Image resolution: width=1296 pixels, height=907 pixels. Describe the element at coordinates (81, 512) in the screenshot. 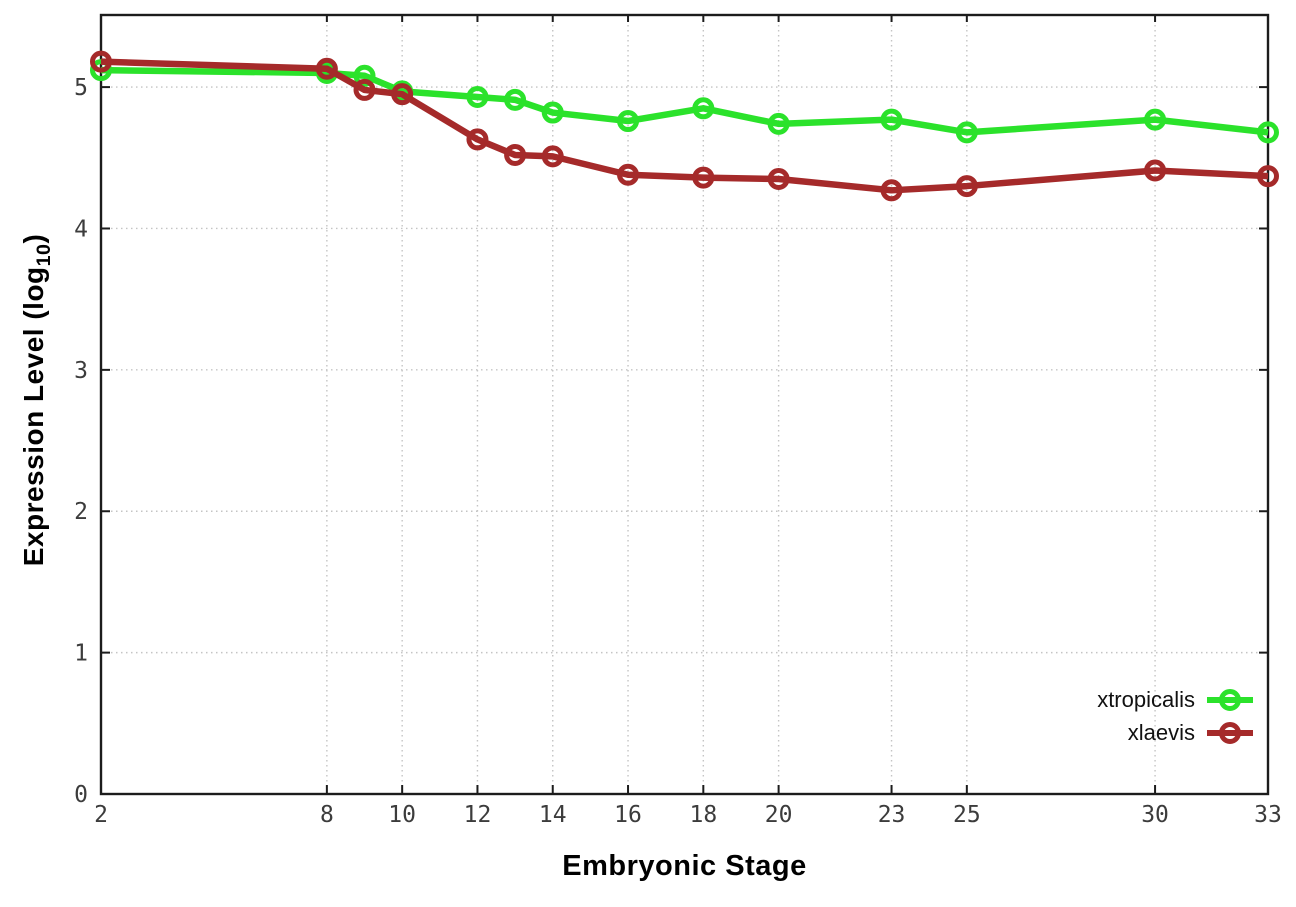

I see `y-tick-label: 2` at that location.